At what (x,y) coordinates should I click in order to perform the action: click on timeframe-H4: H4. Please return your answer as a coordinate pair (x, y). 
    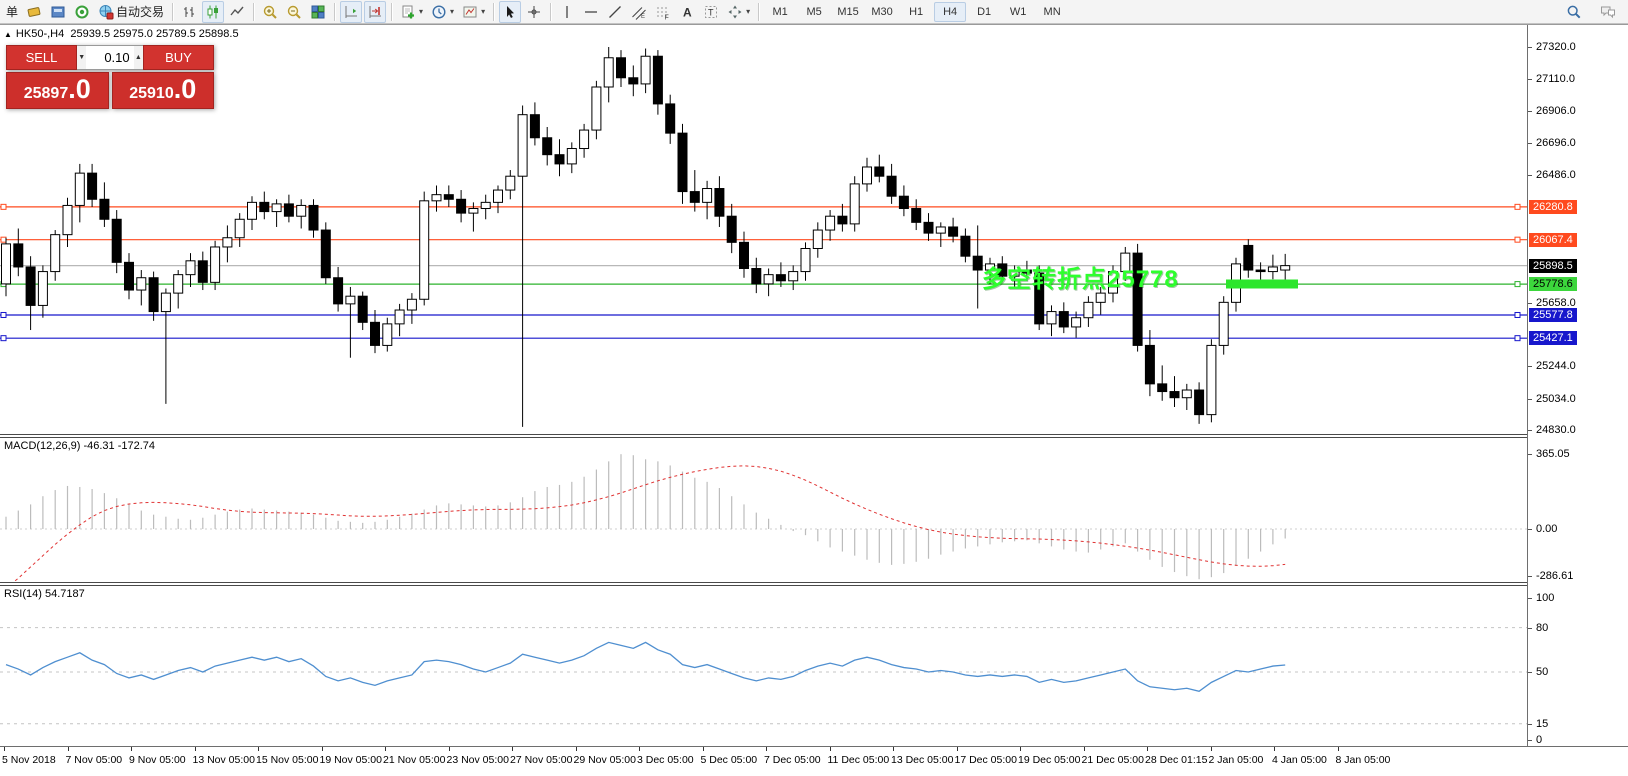
    Looking at the image, I should click on (950, 11).